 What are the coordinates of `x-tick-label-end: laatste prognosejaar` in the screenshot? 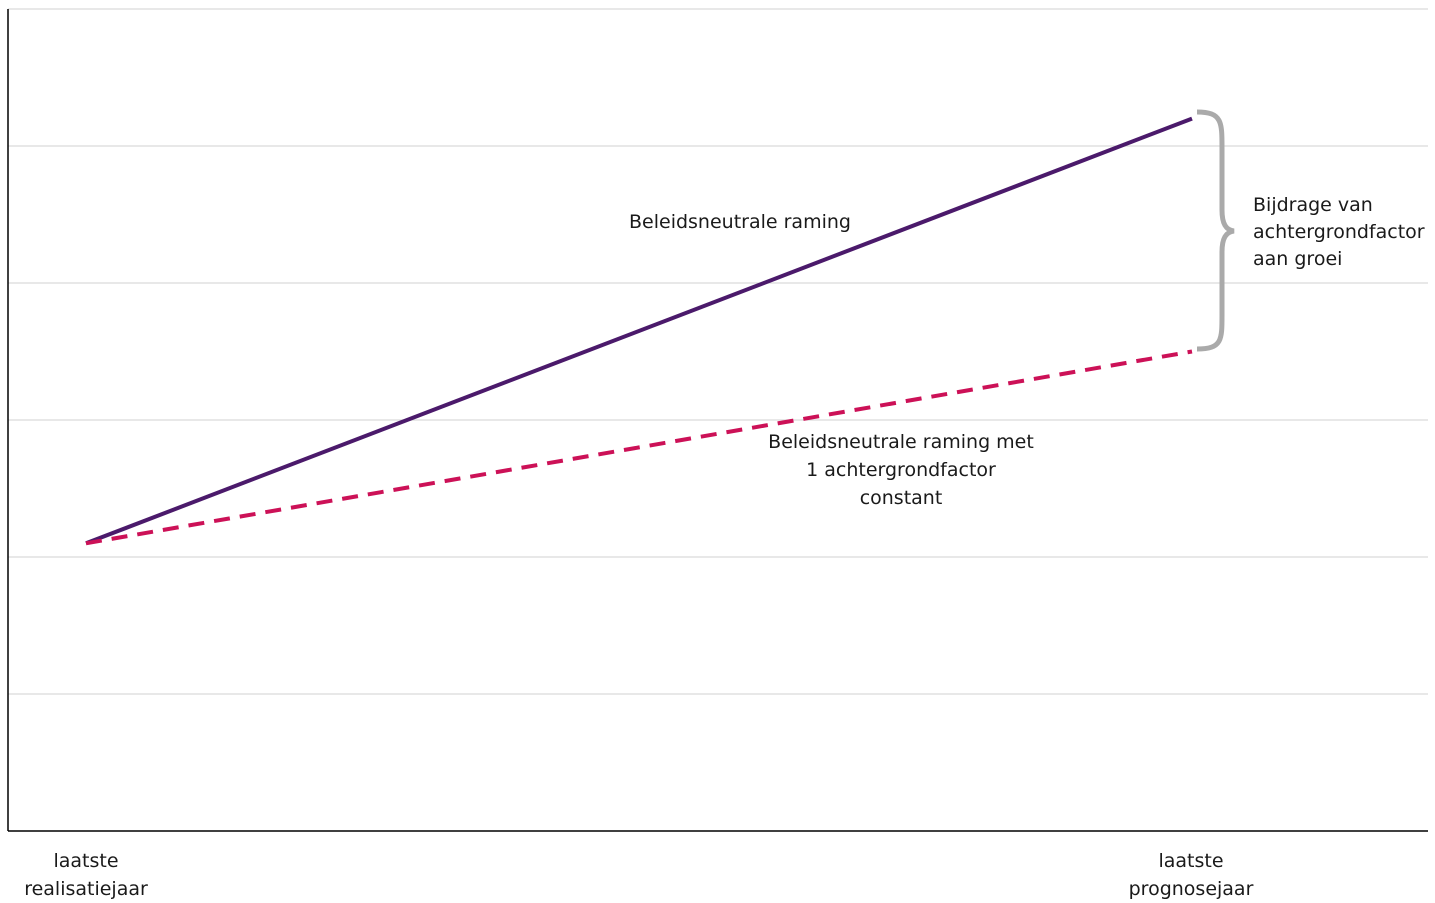 It's located at (1191, 875).